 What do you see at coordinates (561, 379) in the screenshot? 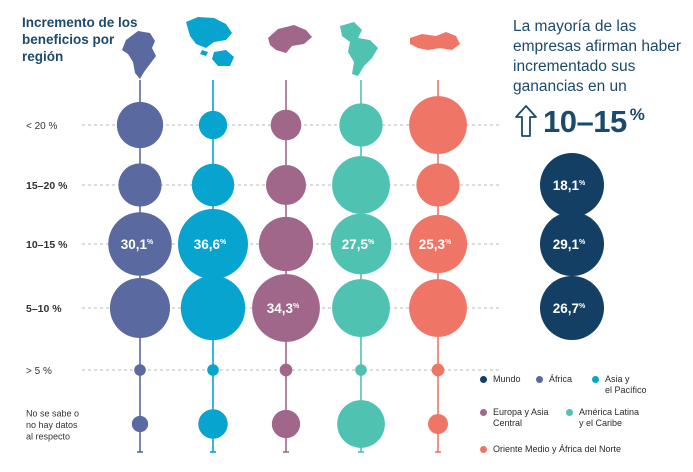
I see `legend-label: África` at bounding box center [561, 379].